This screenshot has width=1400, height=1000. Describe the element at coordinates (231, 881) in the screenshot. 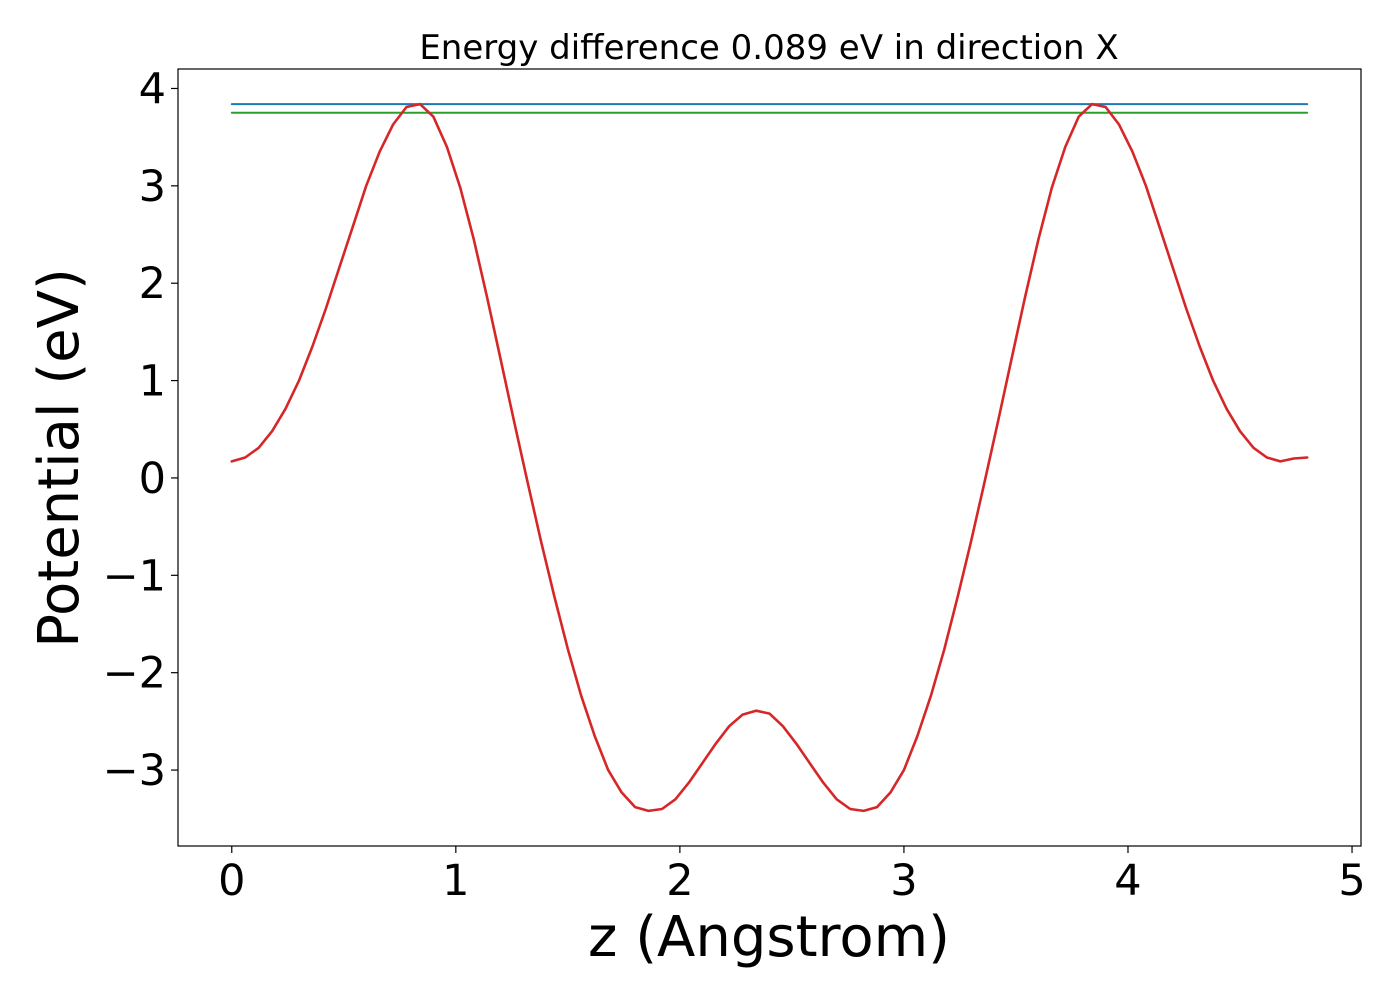

I see `x-tick-label: 0` at that location.